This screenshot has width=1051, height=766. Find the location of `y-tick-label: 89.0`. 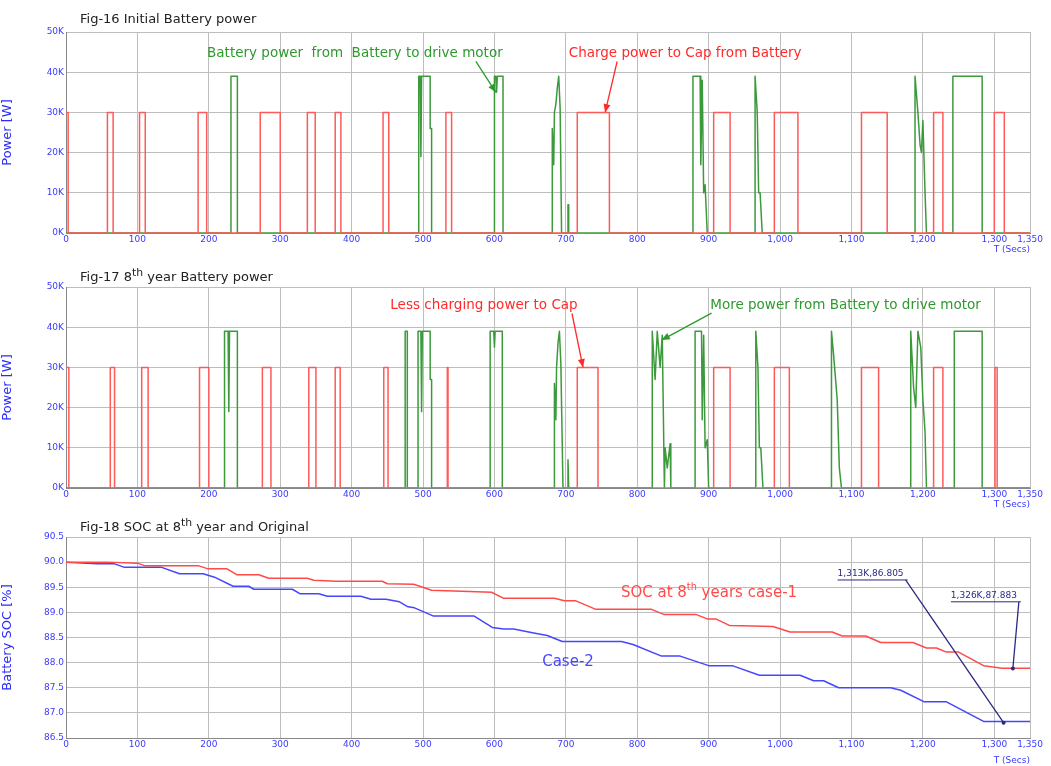

y-tick-label: 89.0 is located at coordinates (54, 611).